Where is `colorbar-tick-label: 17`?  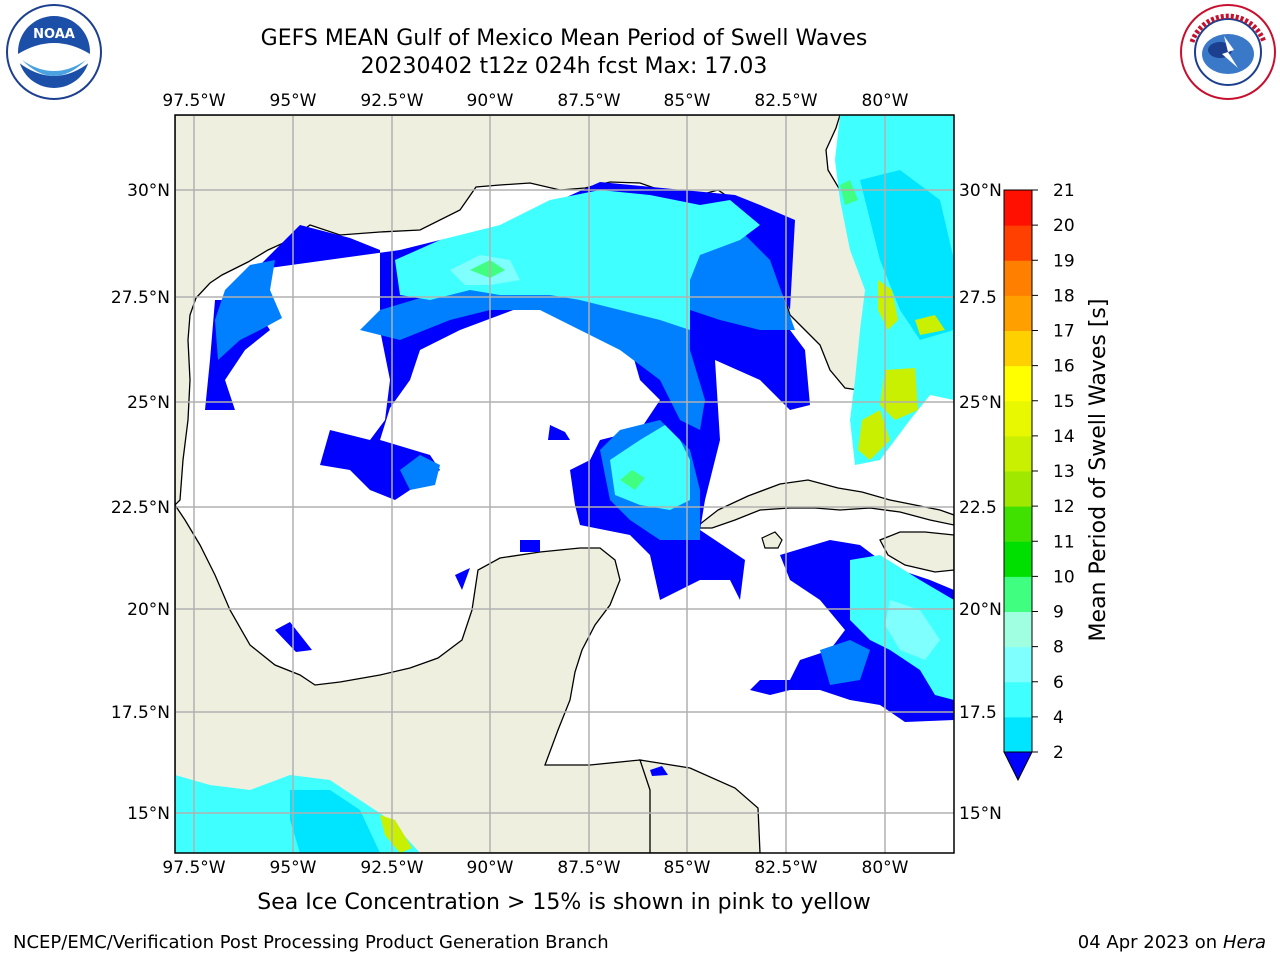
colorbar-tick-label: 17 is located at coordinates (1064, 332).